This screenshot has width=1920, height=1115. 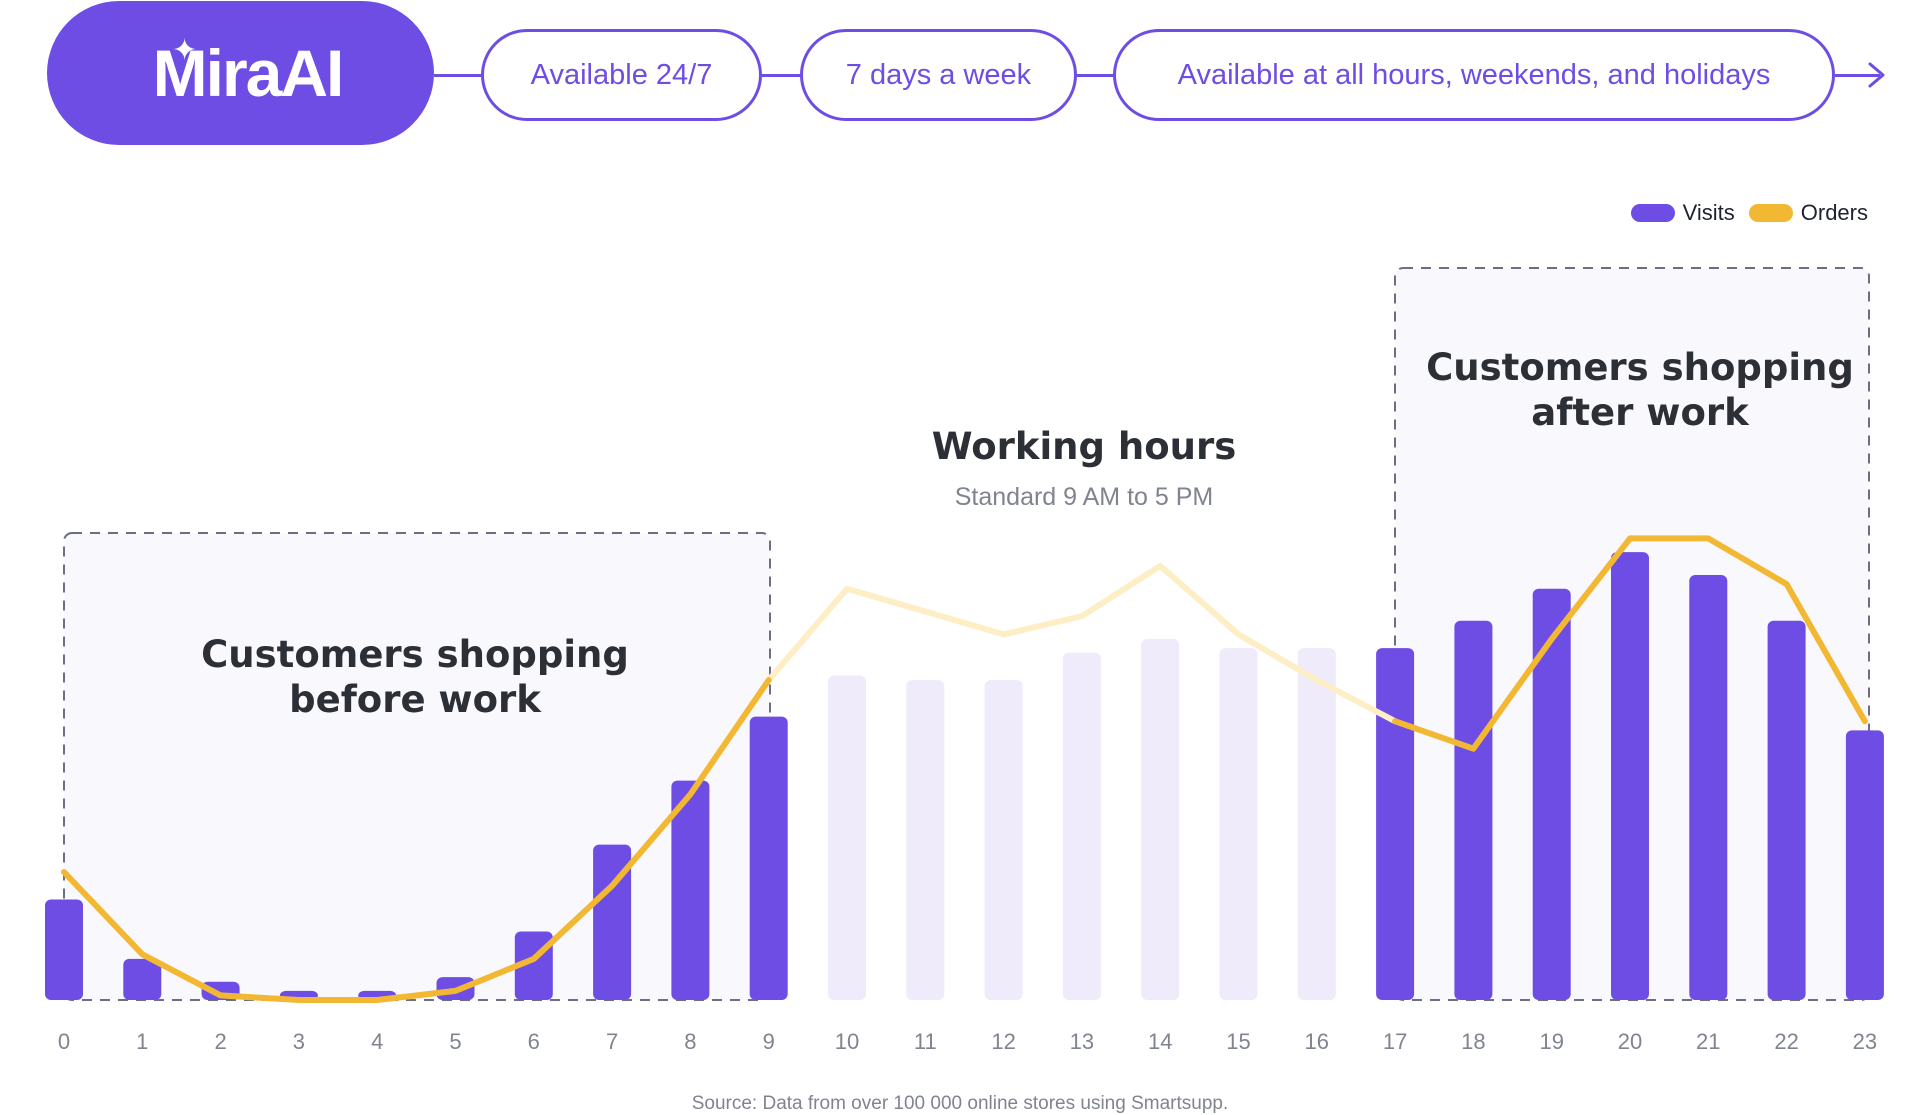 I want to click on annotation-after-work-line1: Customers shopping, so click(x=1640, y=367).